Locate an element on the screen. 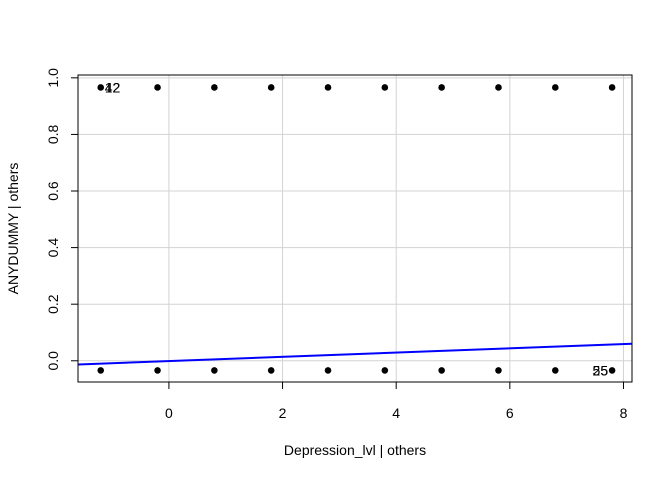 This screenshot has width=672, height=480. x-axis-label: Depression_lvl | others is located at coordinates (355, 450).